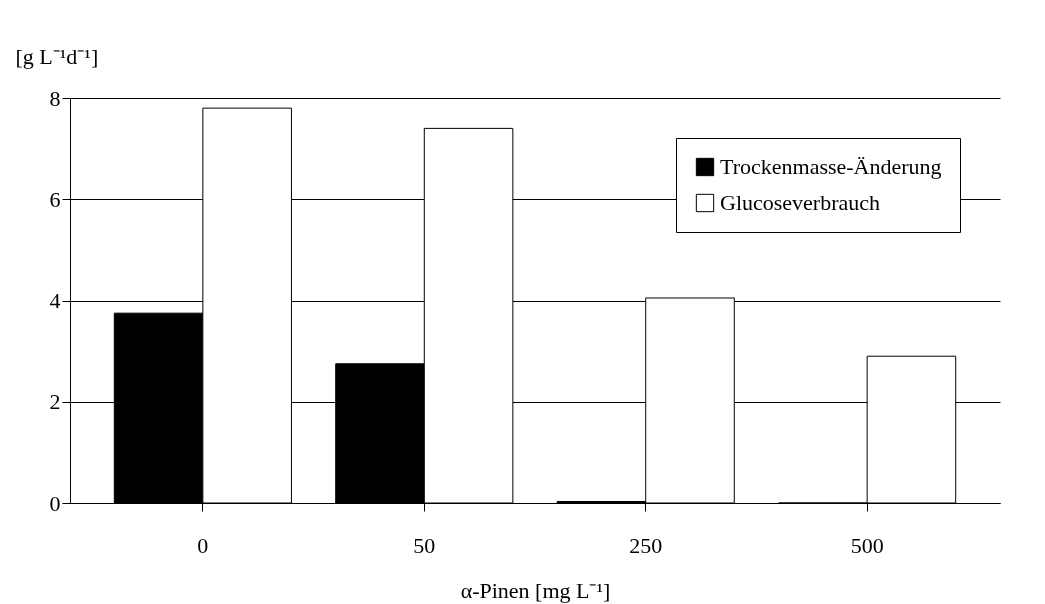 The image size is (1045, 604). What do you see at coordinates (831, 166) in the screenshot?
I see `legend-label: Trockenmasse-Änderung` at bounding box center [831, 166].